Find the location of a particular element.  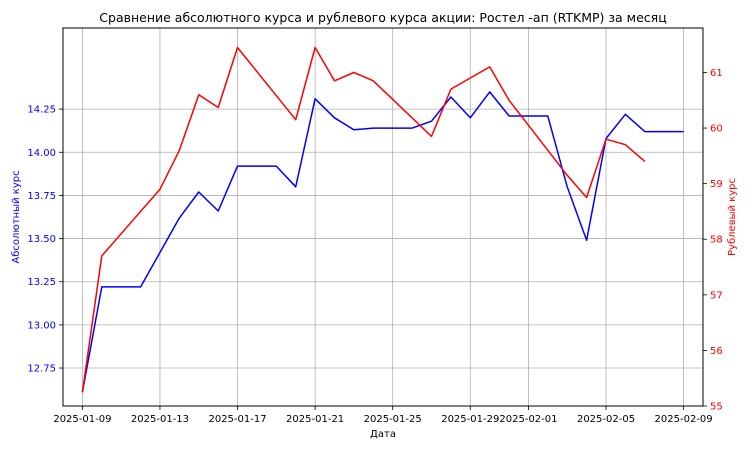

right-y-tick-label: 57 is located at coordinates (716, 295).